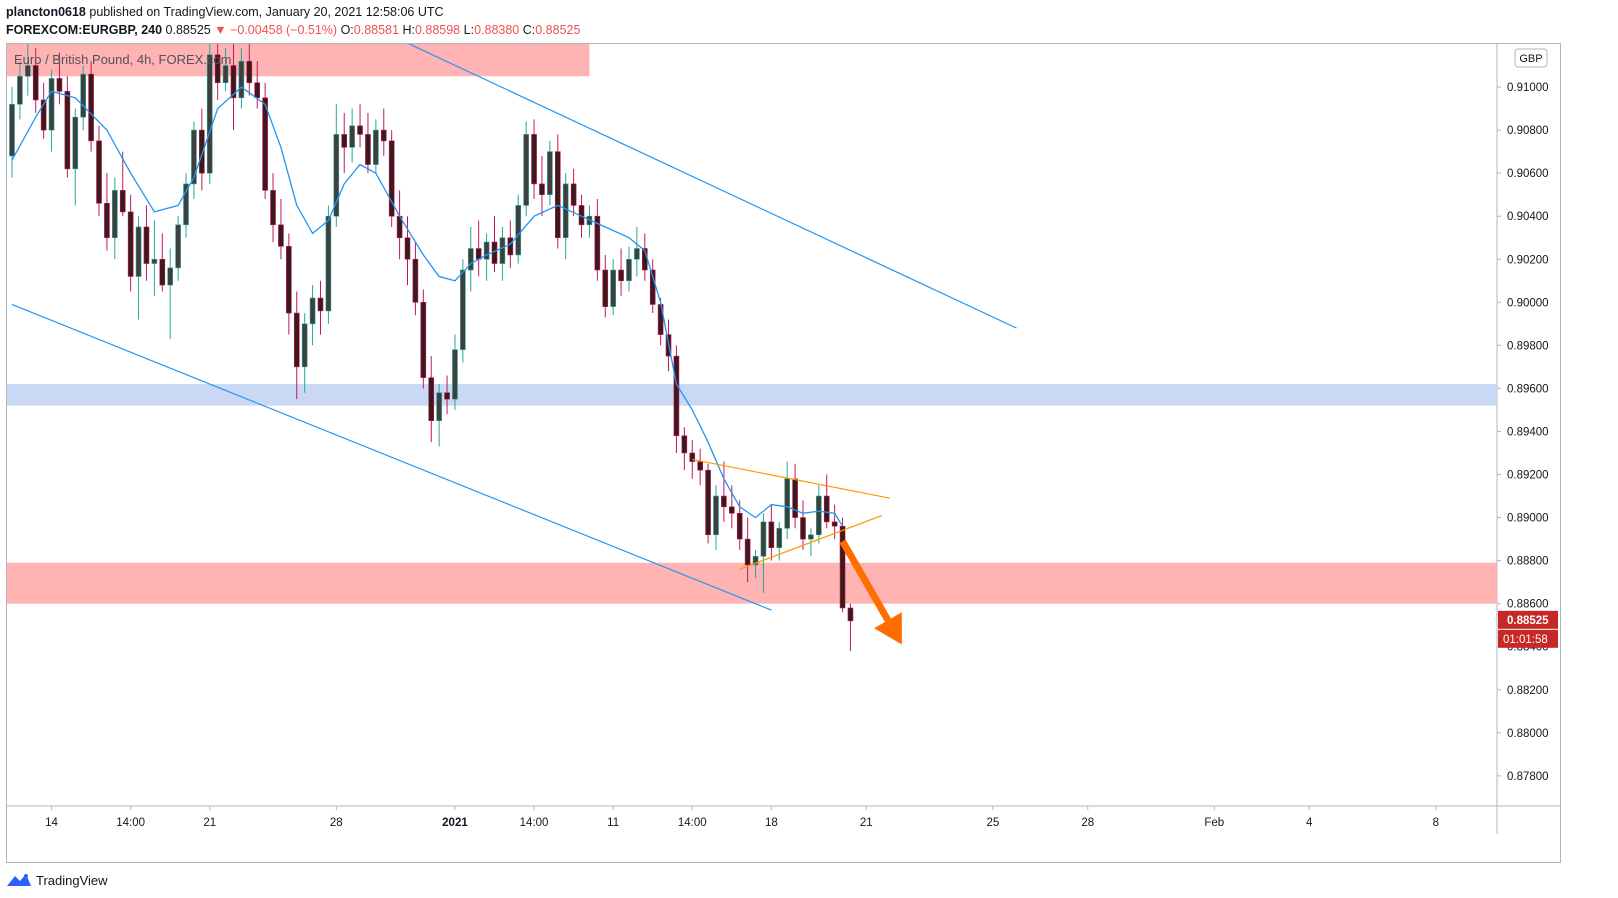 Image resolution: width=1618 pixels, height=898 pixels. Describe the element at coordinates (276, 30) in the screenshot. I see `price-change: ▼ −0.00458 (−0.51%)` at that location.